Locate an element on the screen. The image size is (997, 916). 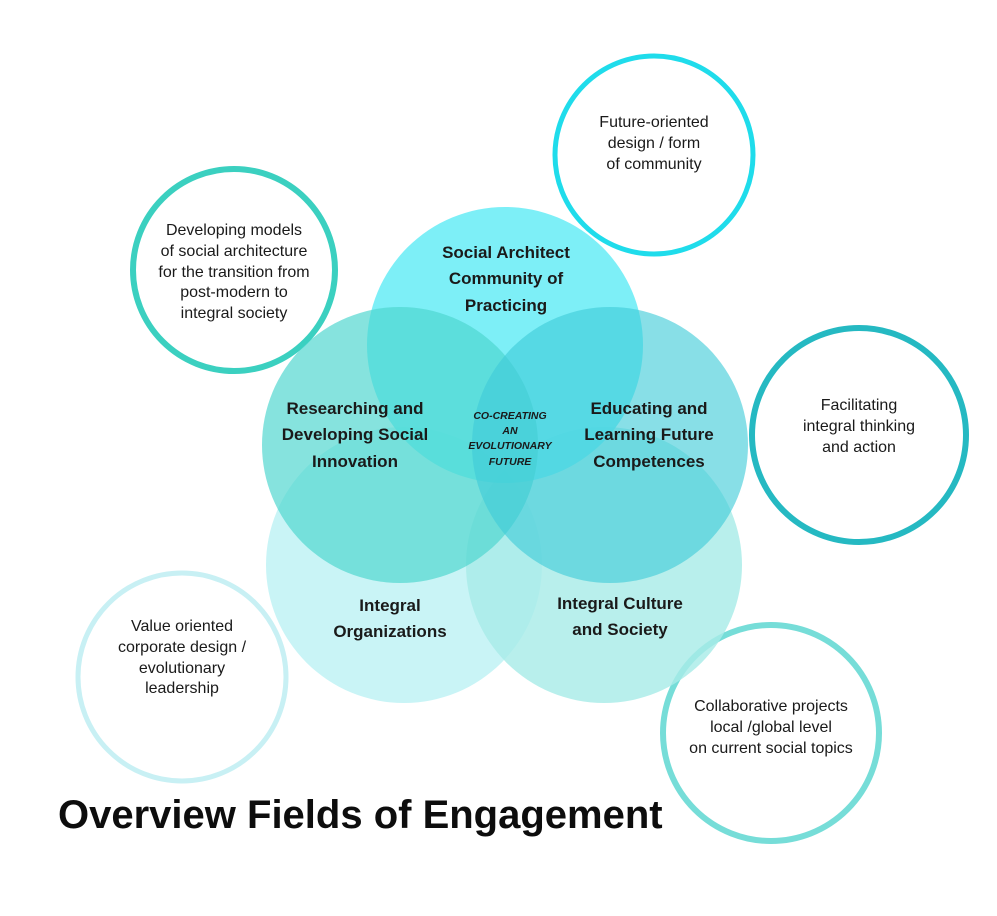
text-line: Collaborative projects is located at coordinates (771, 706).